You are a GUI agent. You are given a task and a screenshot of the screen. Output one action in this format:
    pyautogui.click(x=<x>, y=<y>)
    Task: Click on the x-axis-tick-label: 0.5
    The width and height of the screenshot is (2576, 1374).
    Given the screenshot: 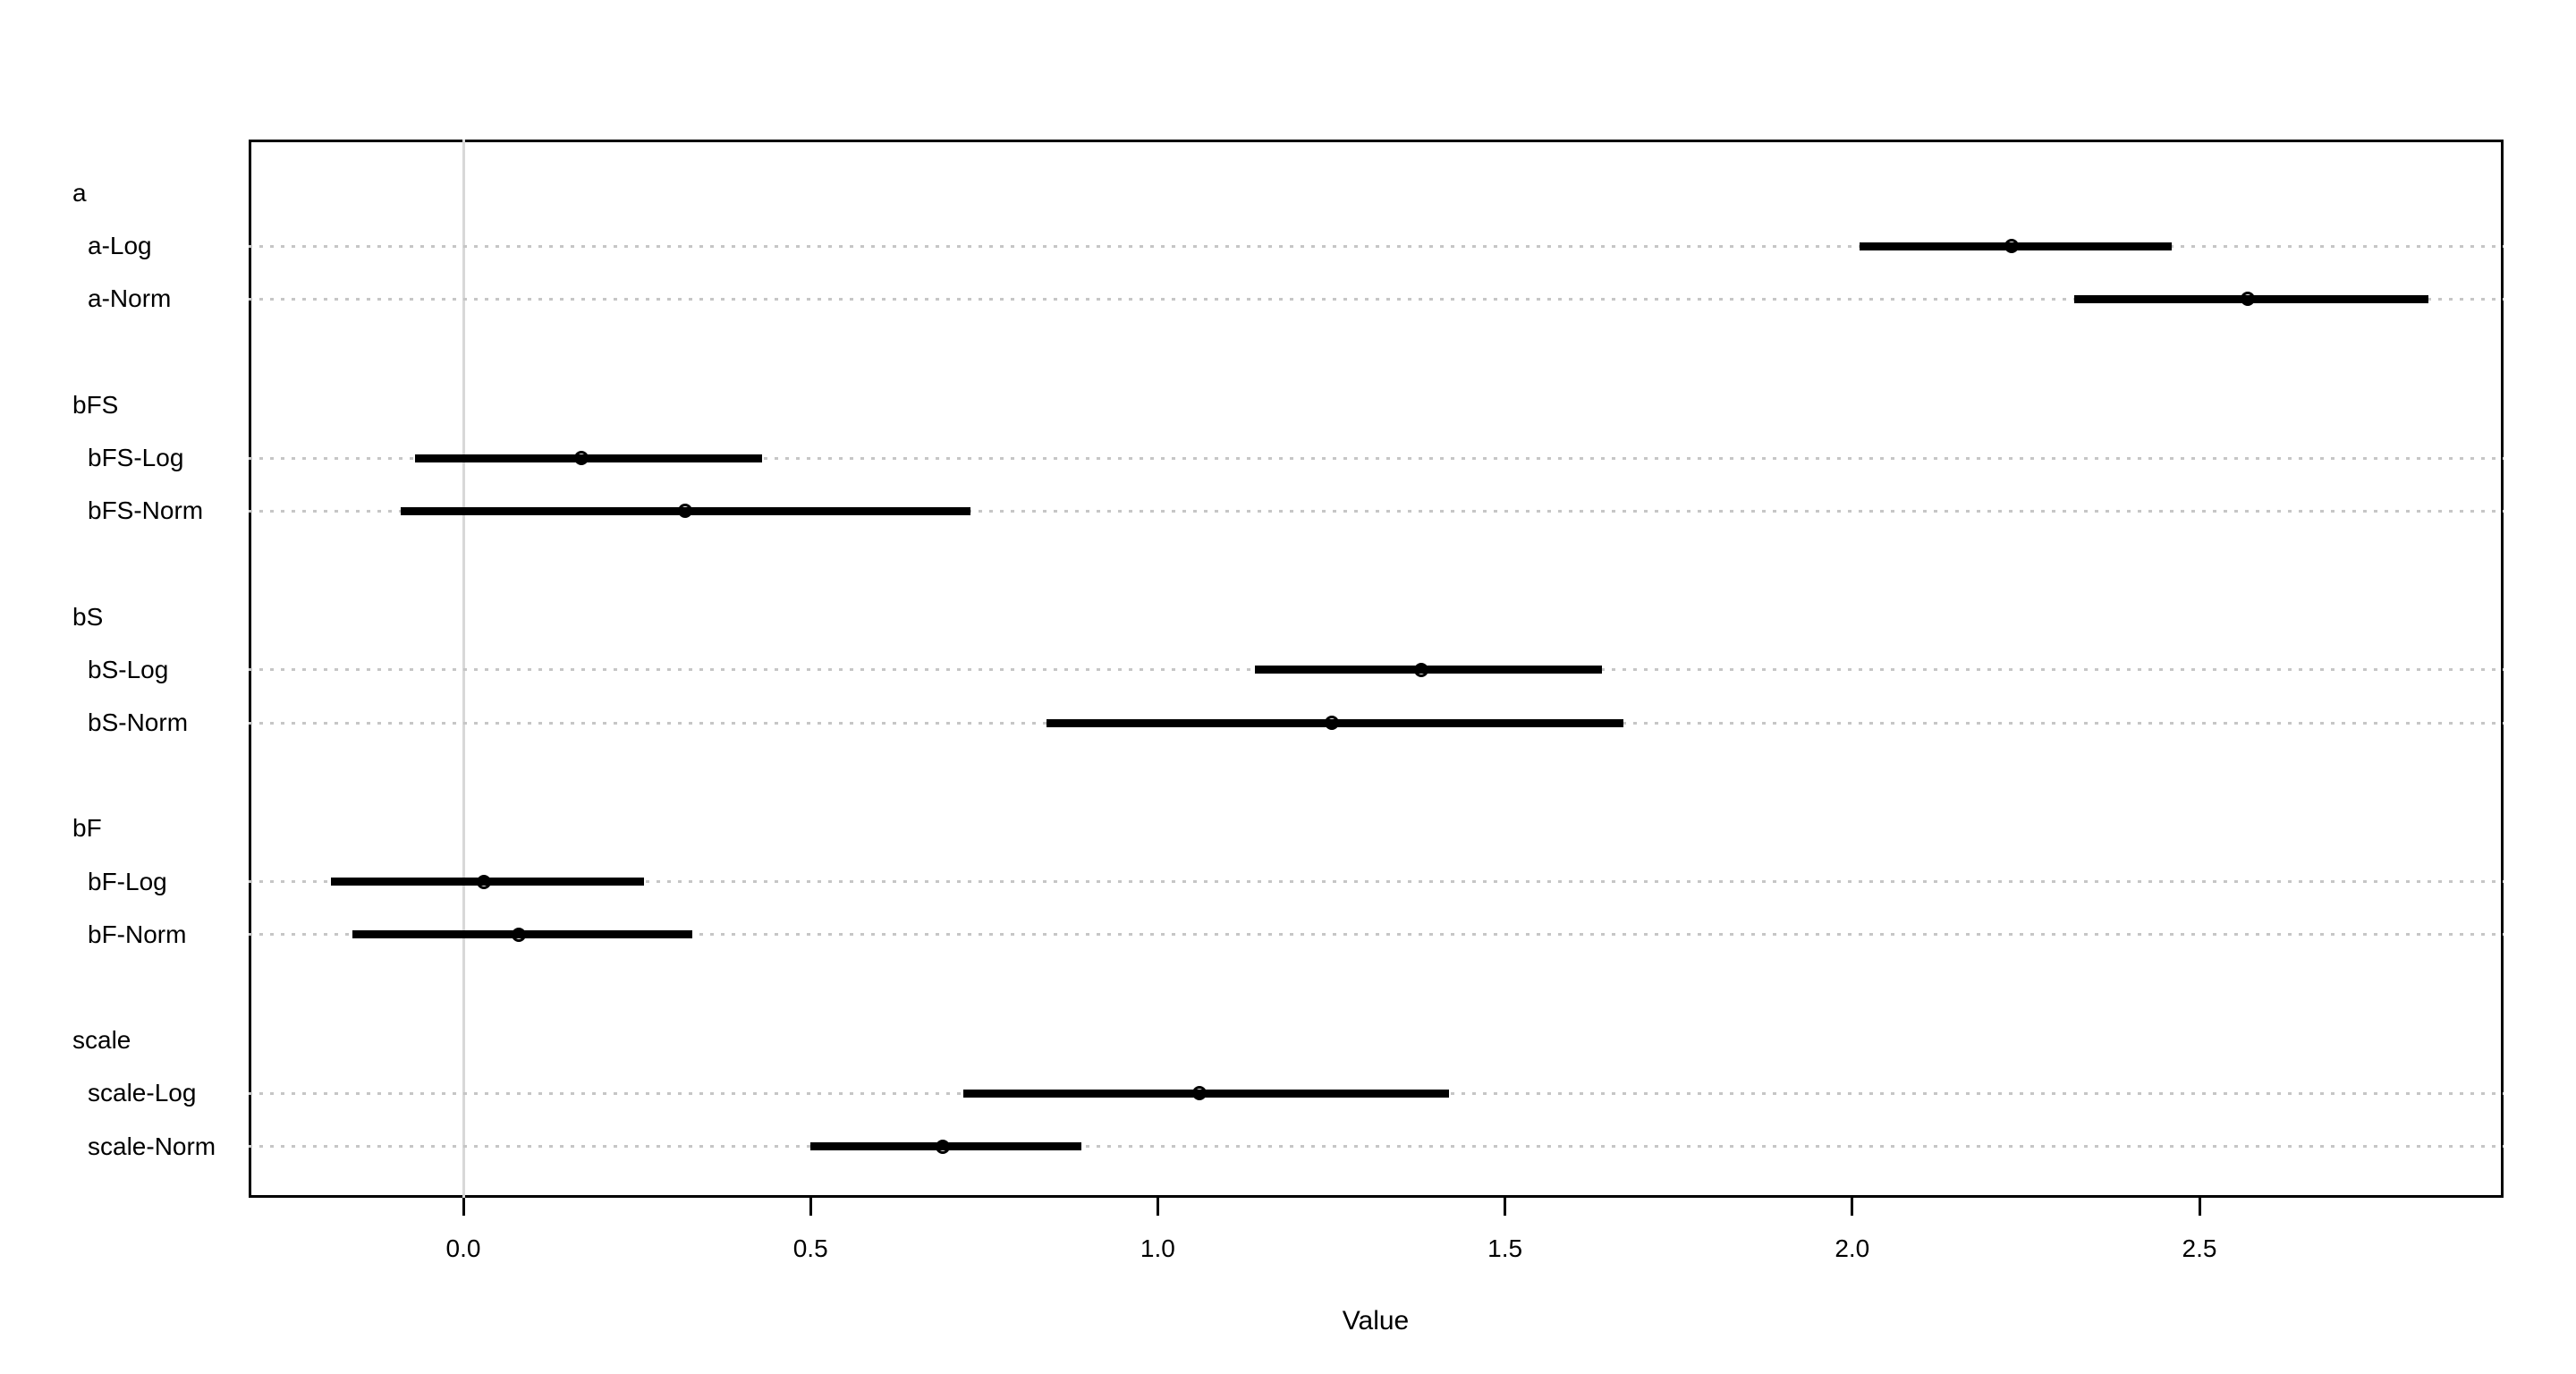 What is the action you would take?
    pyautogui.click(x=810, y=1248)
    